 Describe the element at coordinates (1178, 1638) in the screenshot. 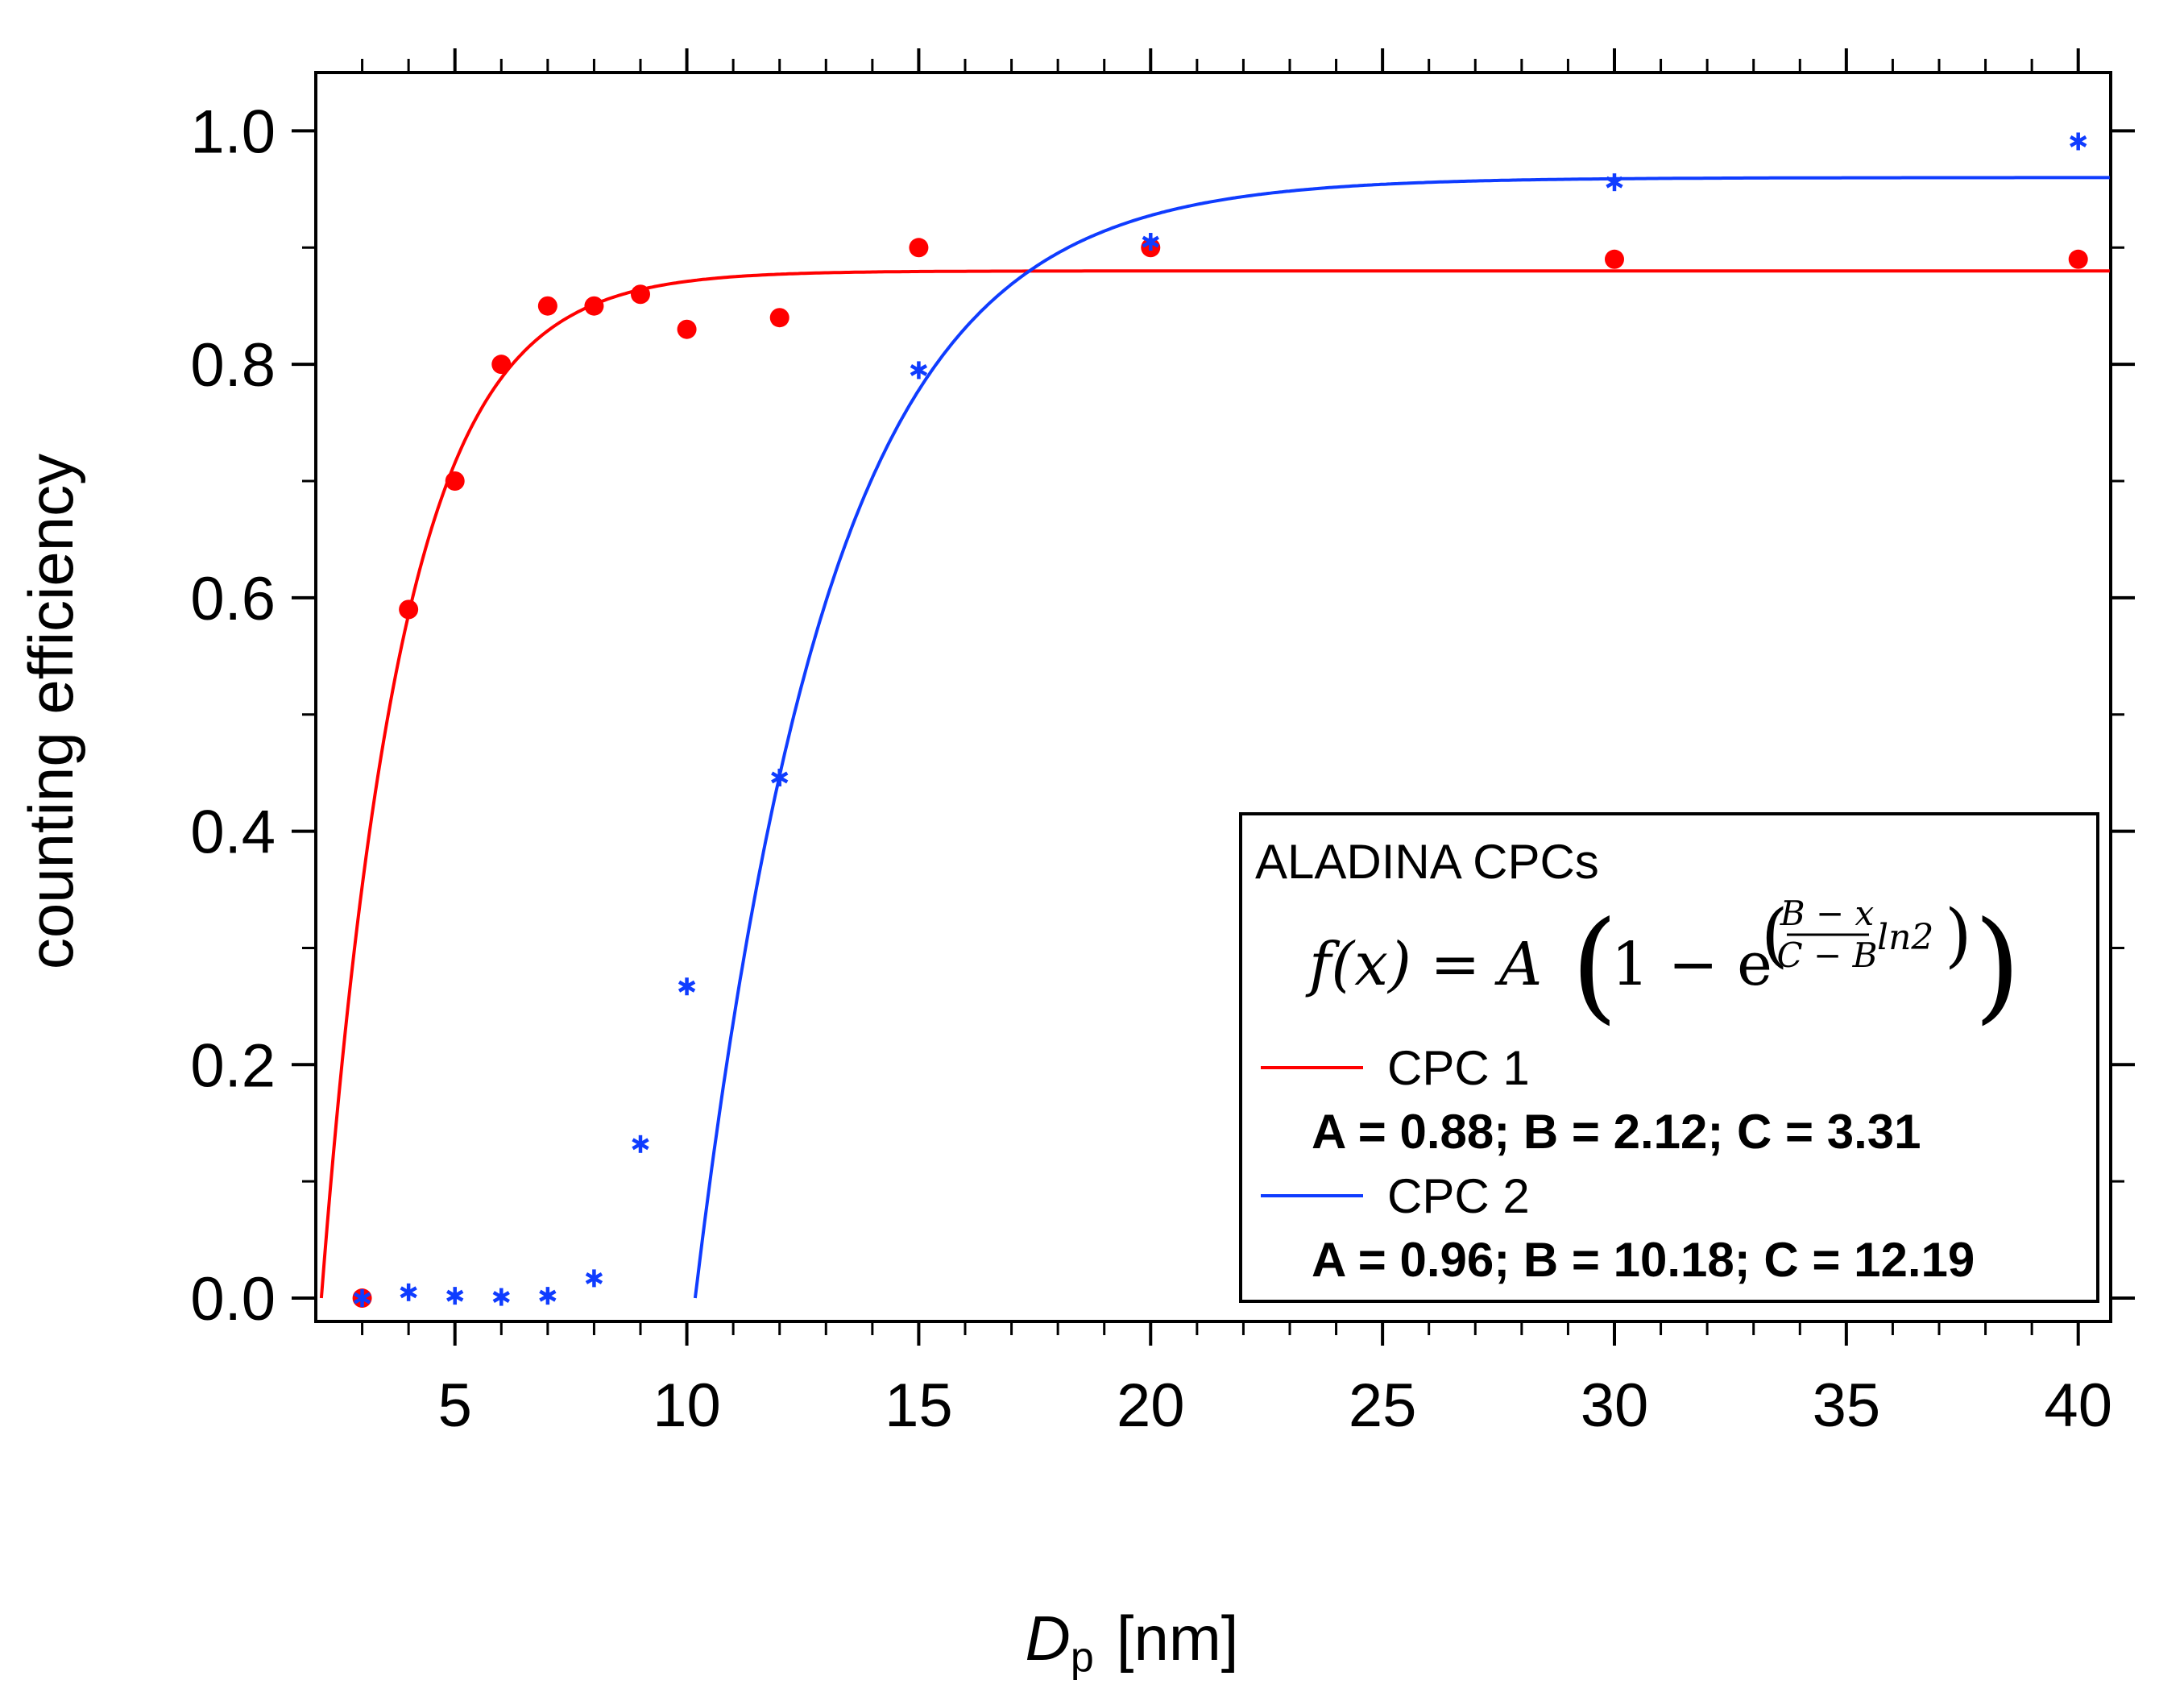

I see `x-axis-title-unit: [nm]` at that location.